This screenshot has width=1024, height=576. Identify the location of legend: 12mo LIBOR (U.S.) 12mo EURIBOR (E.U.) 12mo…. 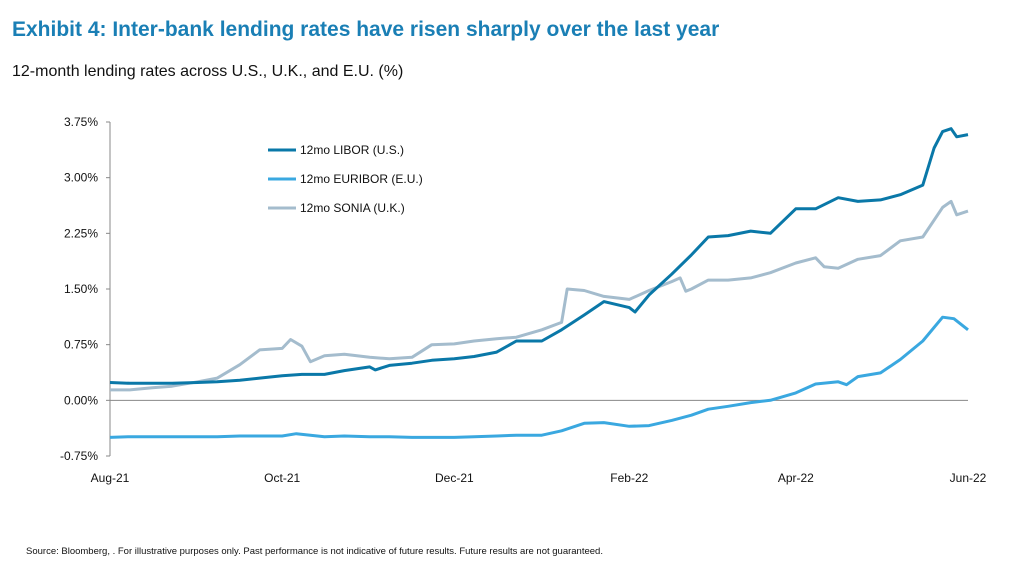
(345, 179).